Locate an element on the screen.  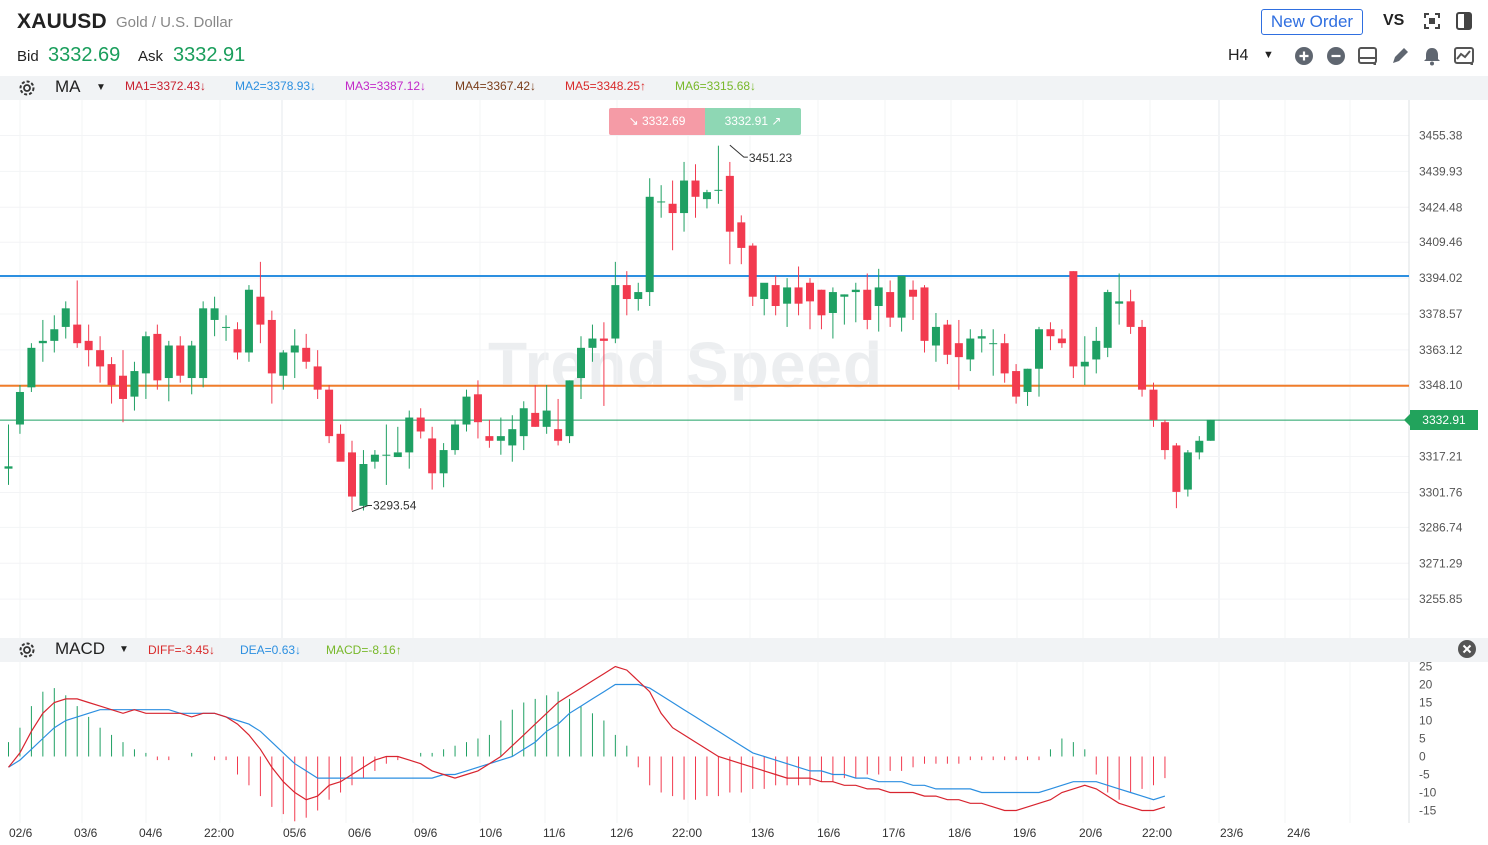
new-order-button: New Order is located at coordinates (1312, 22).